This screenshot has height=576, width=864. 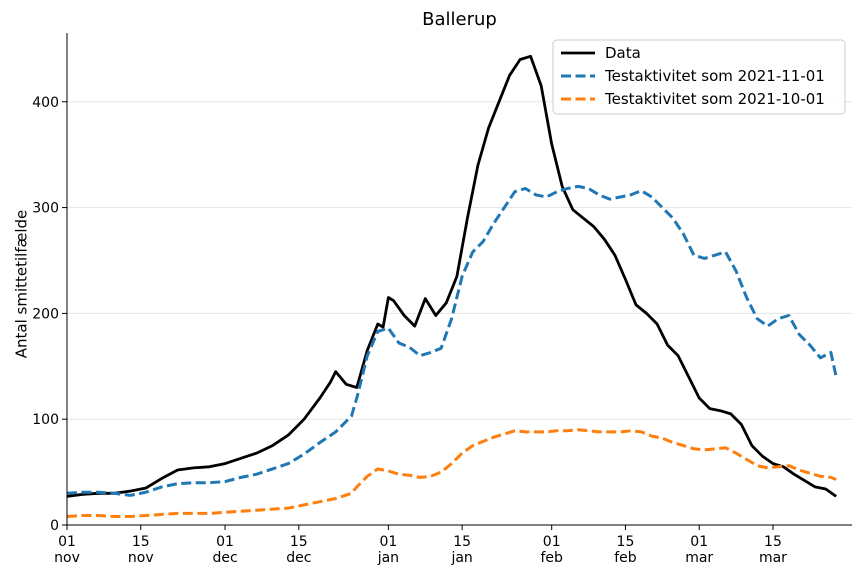 What do you see at coordinates (45, 314) in the screenshot?
I see `y-tick-label: 200` at bounding box center [45, 314].